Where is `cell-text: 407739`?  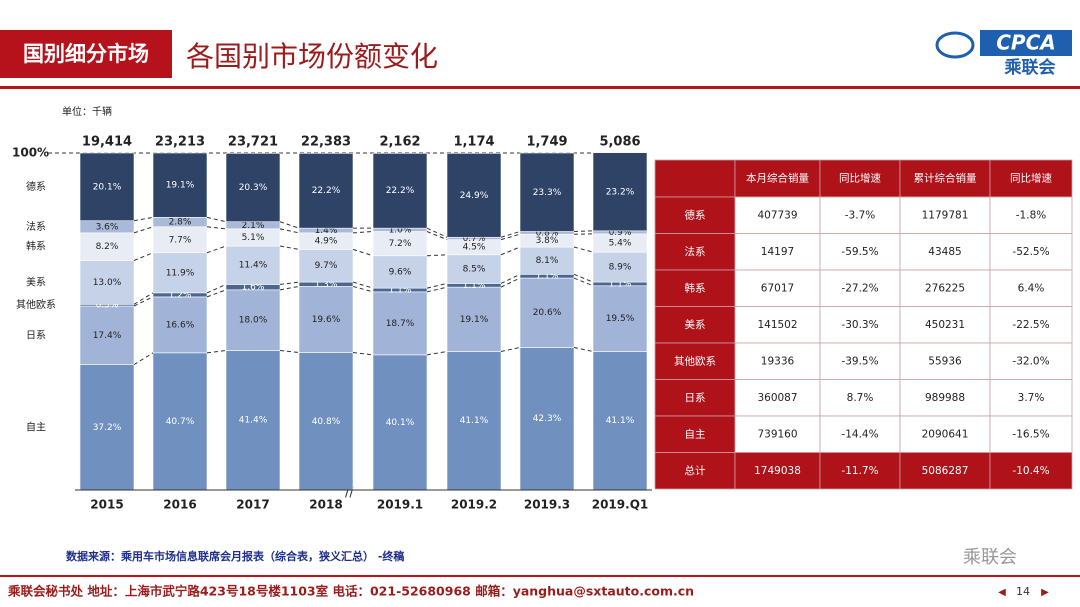
cell-text: 407739 is located at coordinates (777, 215).